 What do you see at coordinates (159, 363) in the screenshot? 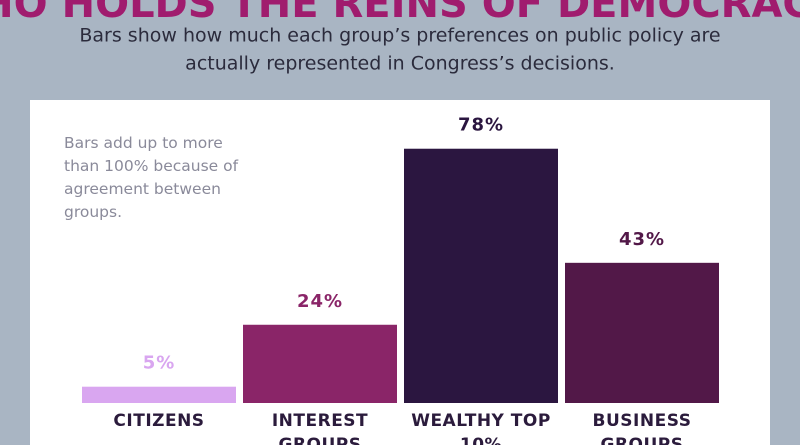
I see `value-label: 5%` at bounding box center [159, 363].